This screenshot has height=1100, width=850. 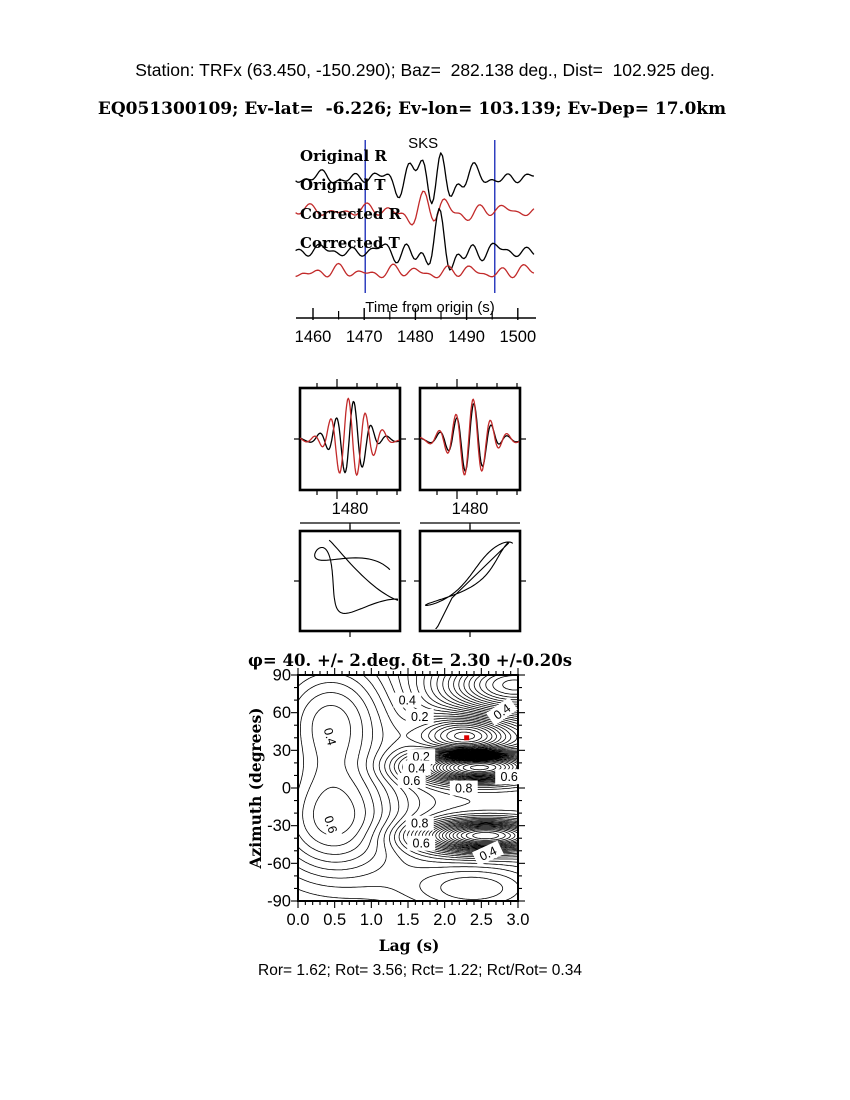 What do you see at coordinates (279, 826) in the screenshot?
I see `azimuth-tick-label: -30` at bounding box center [279, 826].